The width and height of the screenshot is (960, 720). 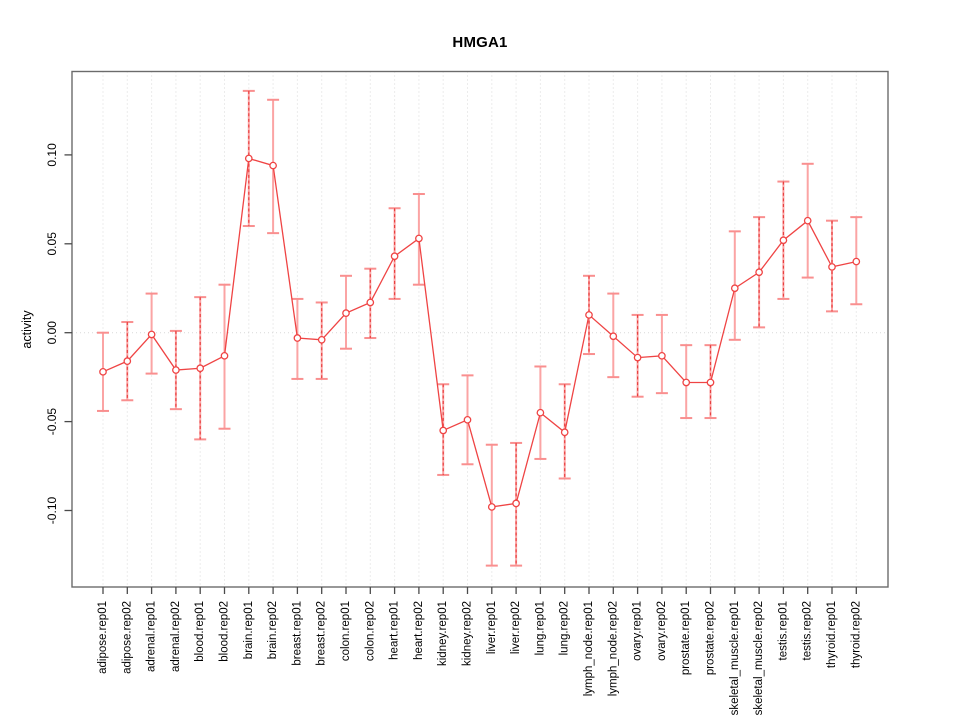 I want to click on x-tick-label: ovary.rep02, so click(x=662, y=631).